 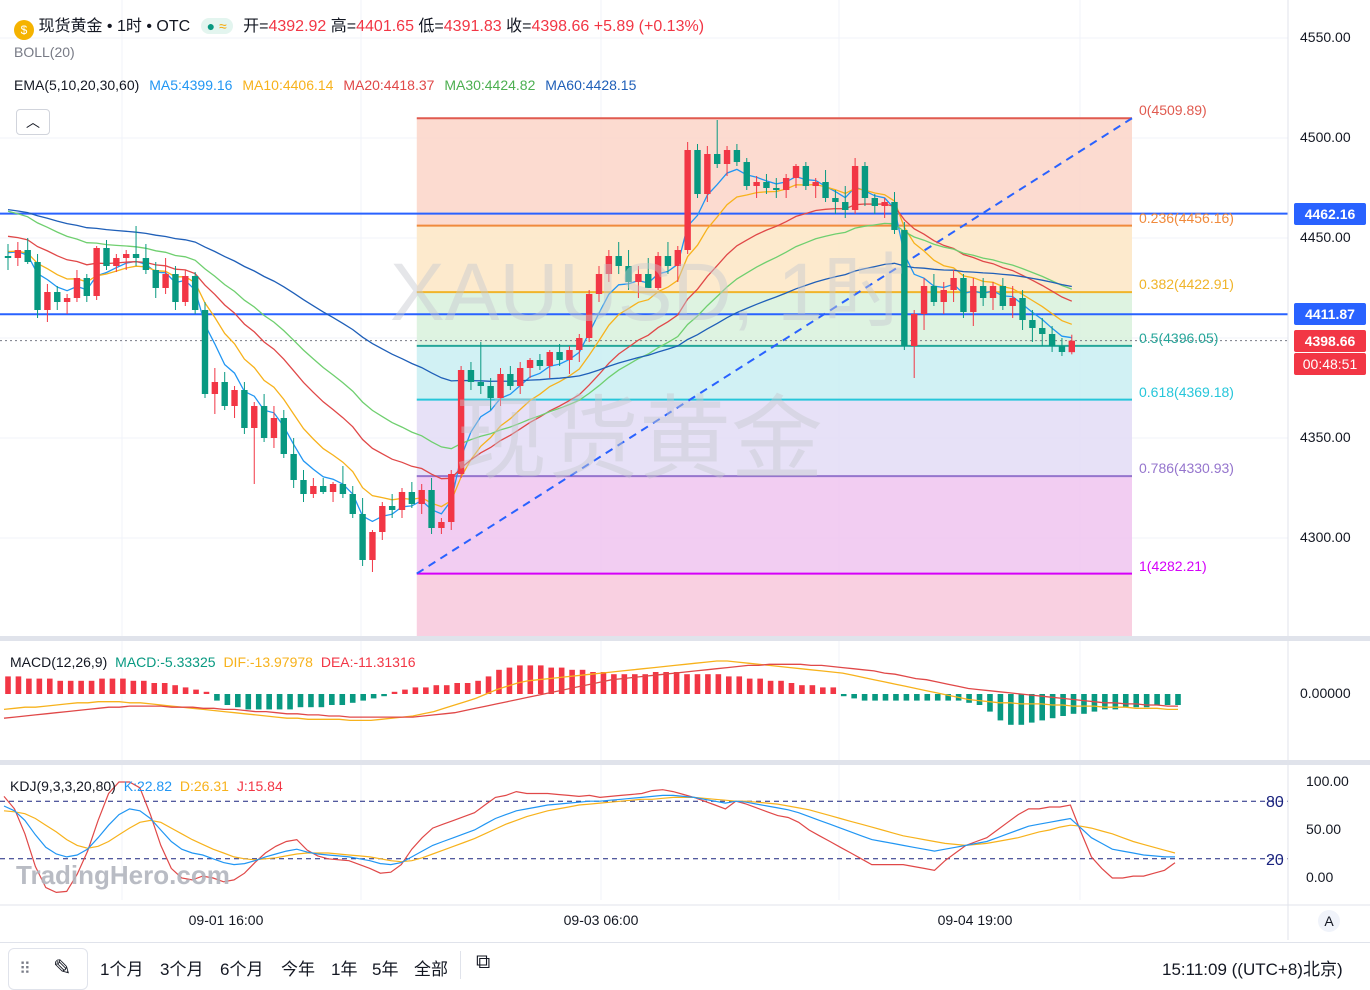 I want to click on range-all-button: 全部, so click(x=431, y=969).